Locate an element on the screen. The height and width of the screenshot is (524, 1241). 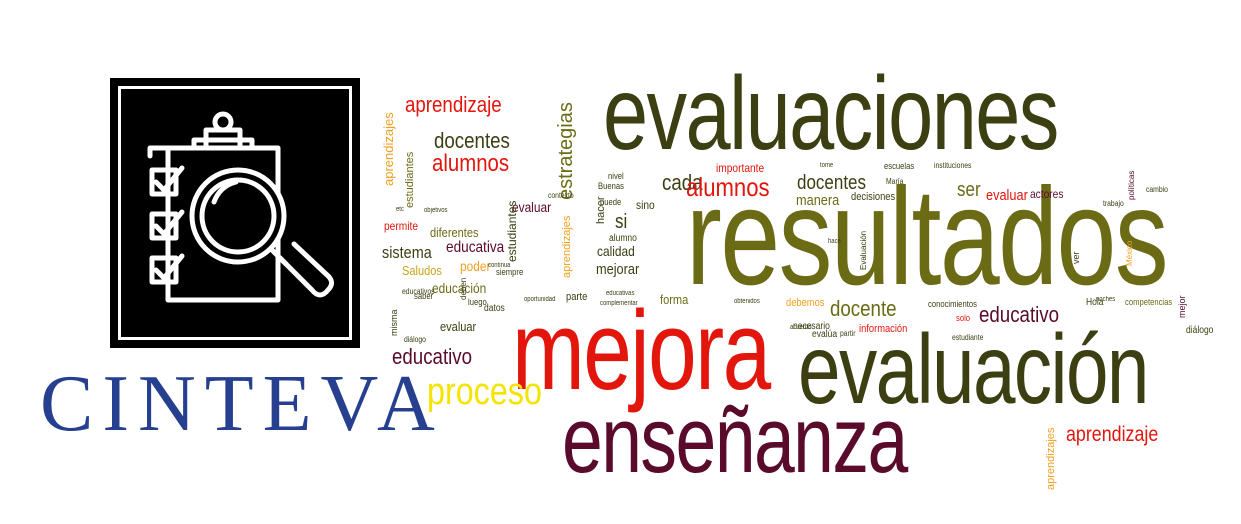
logo is located at coordinates (235, 213).